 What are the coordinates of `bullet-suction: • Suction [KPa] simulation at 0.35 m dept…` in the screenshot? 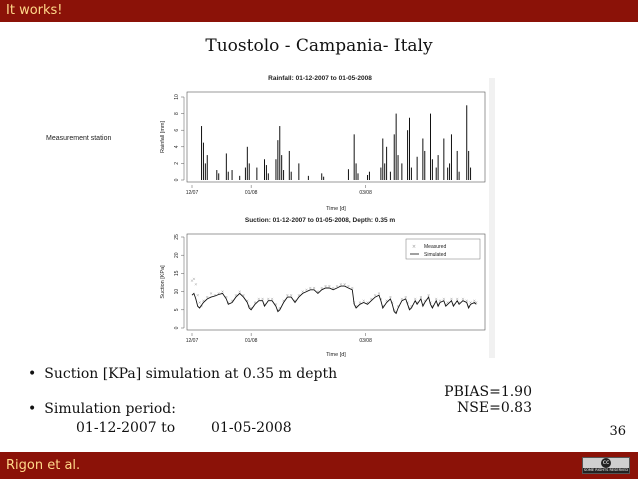 It's located at (182, 374).